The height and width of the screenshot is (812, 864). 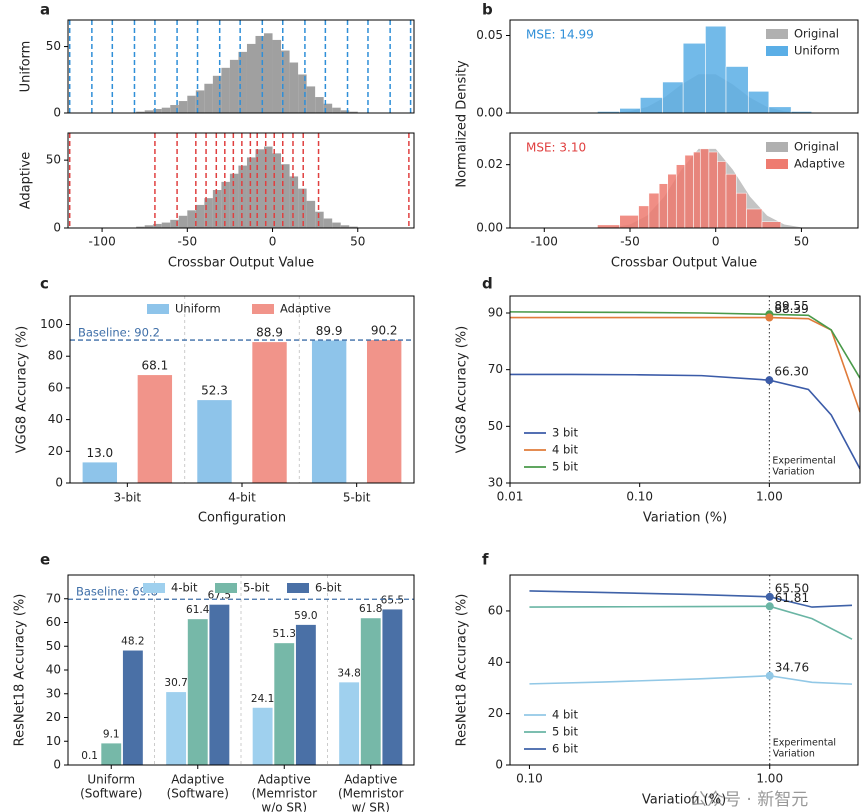 What do you see at coordinates (684, 800) in the screenshot?
I see `x-axis-label: Variation (%)` at bounding box center [684, 800].